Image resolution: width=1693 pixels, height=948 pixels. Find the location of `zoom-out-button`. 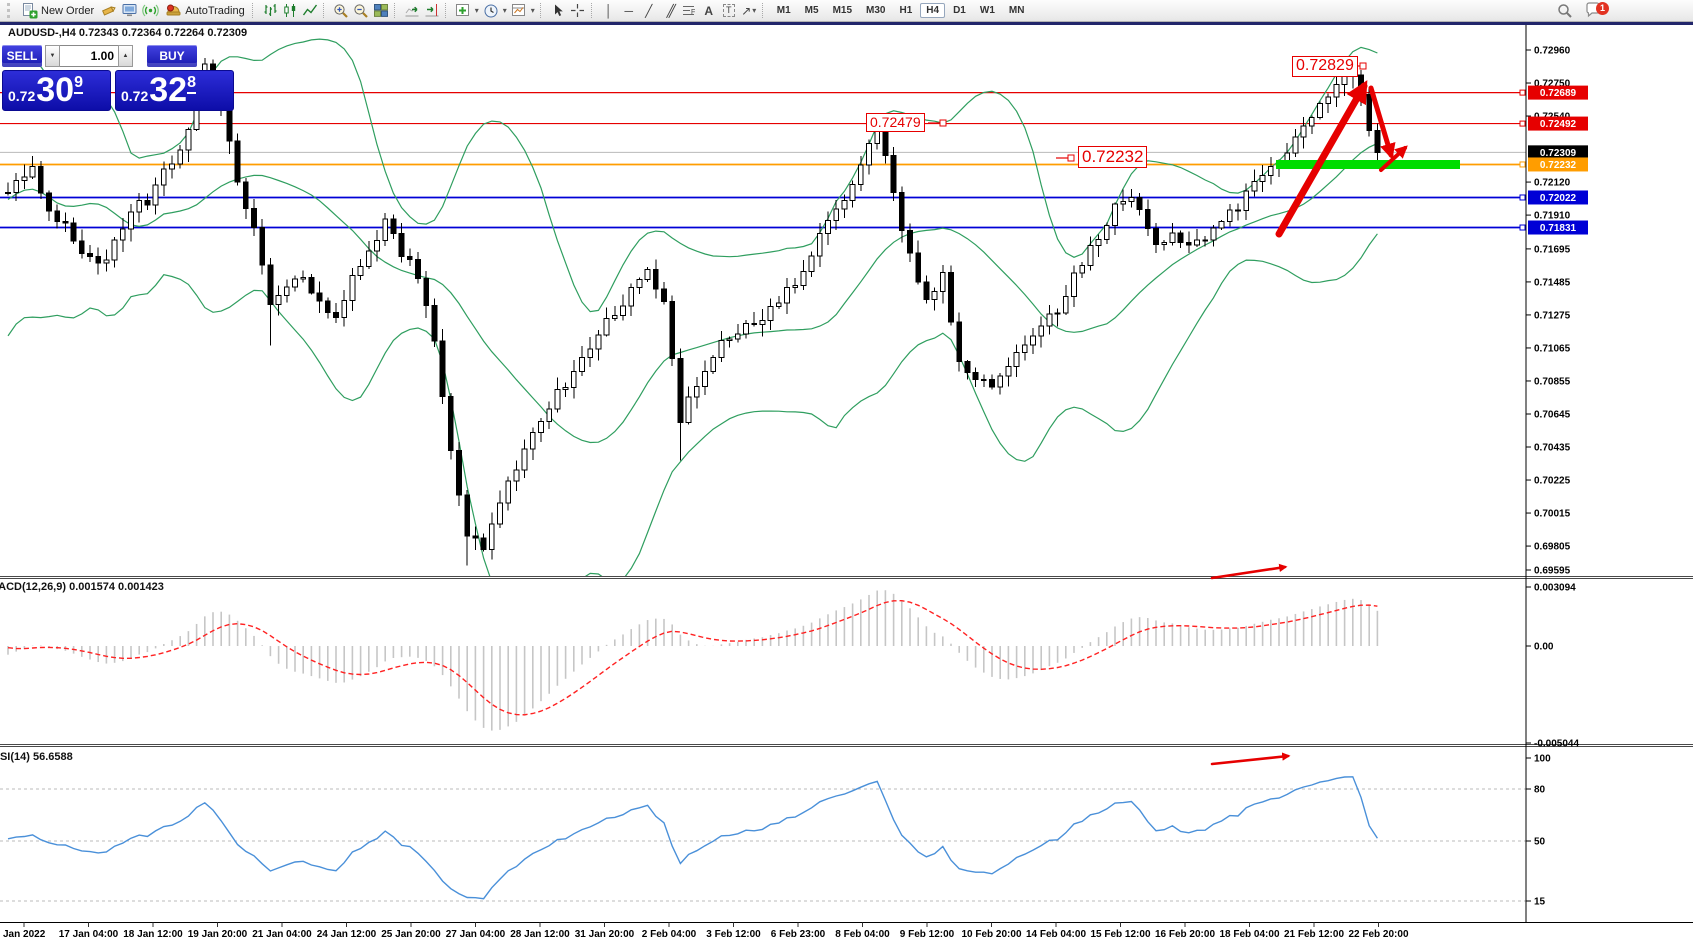

zoom-out-button is located at coordinates (361, 11).